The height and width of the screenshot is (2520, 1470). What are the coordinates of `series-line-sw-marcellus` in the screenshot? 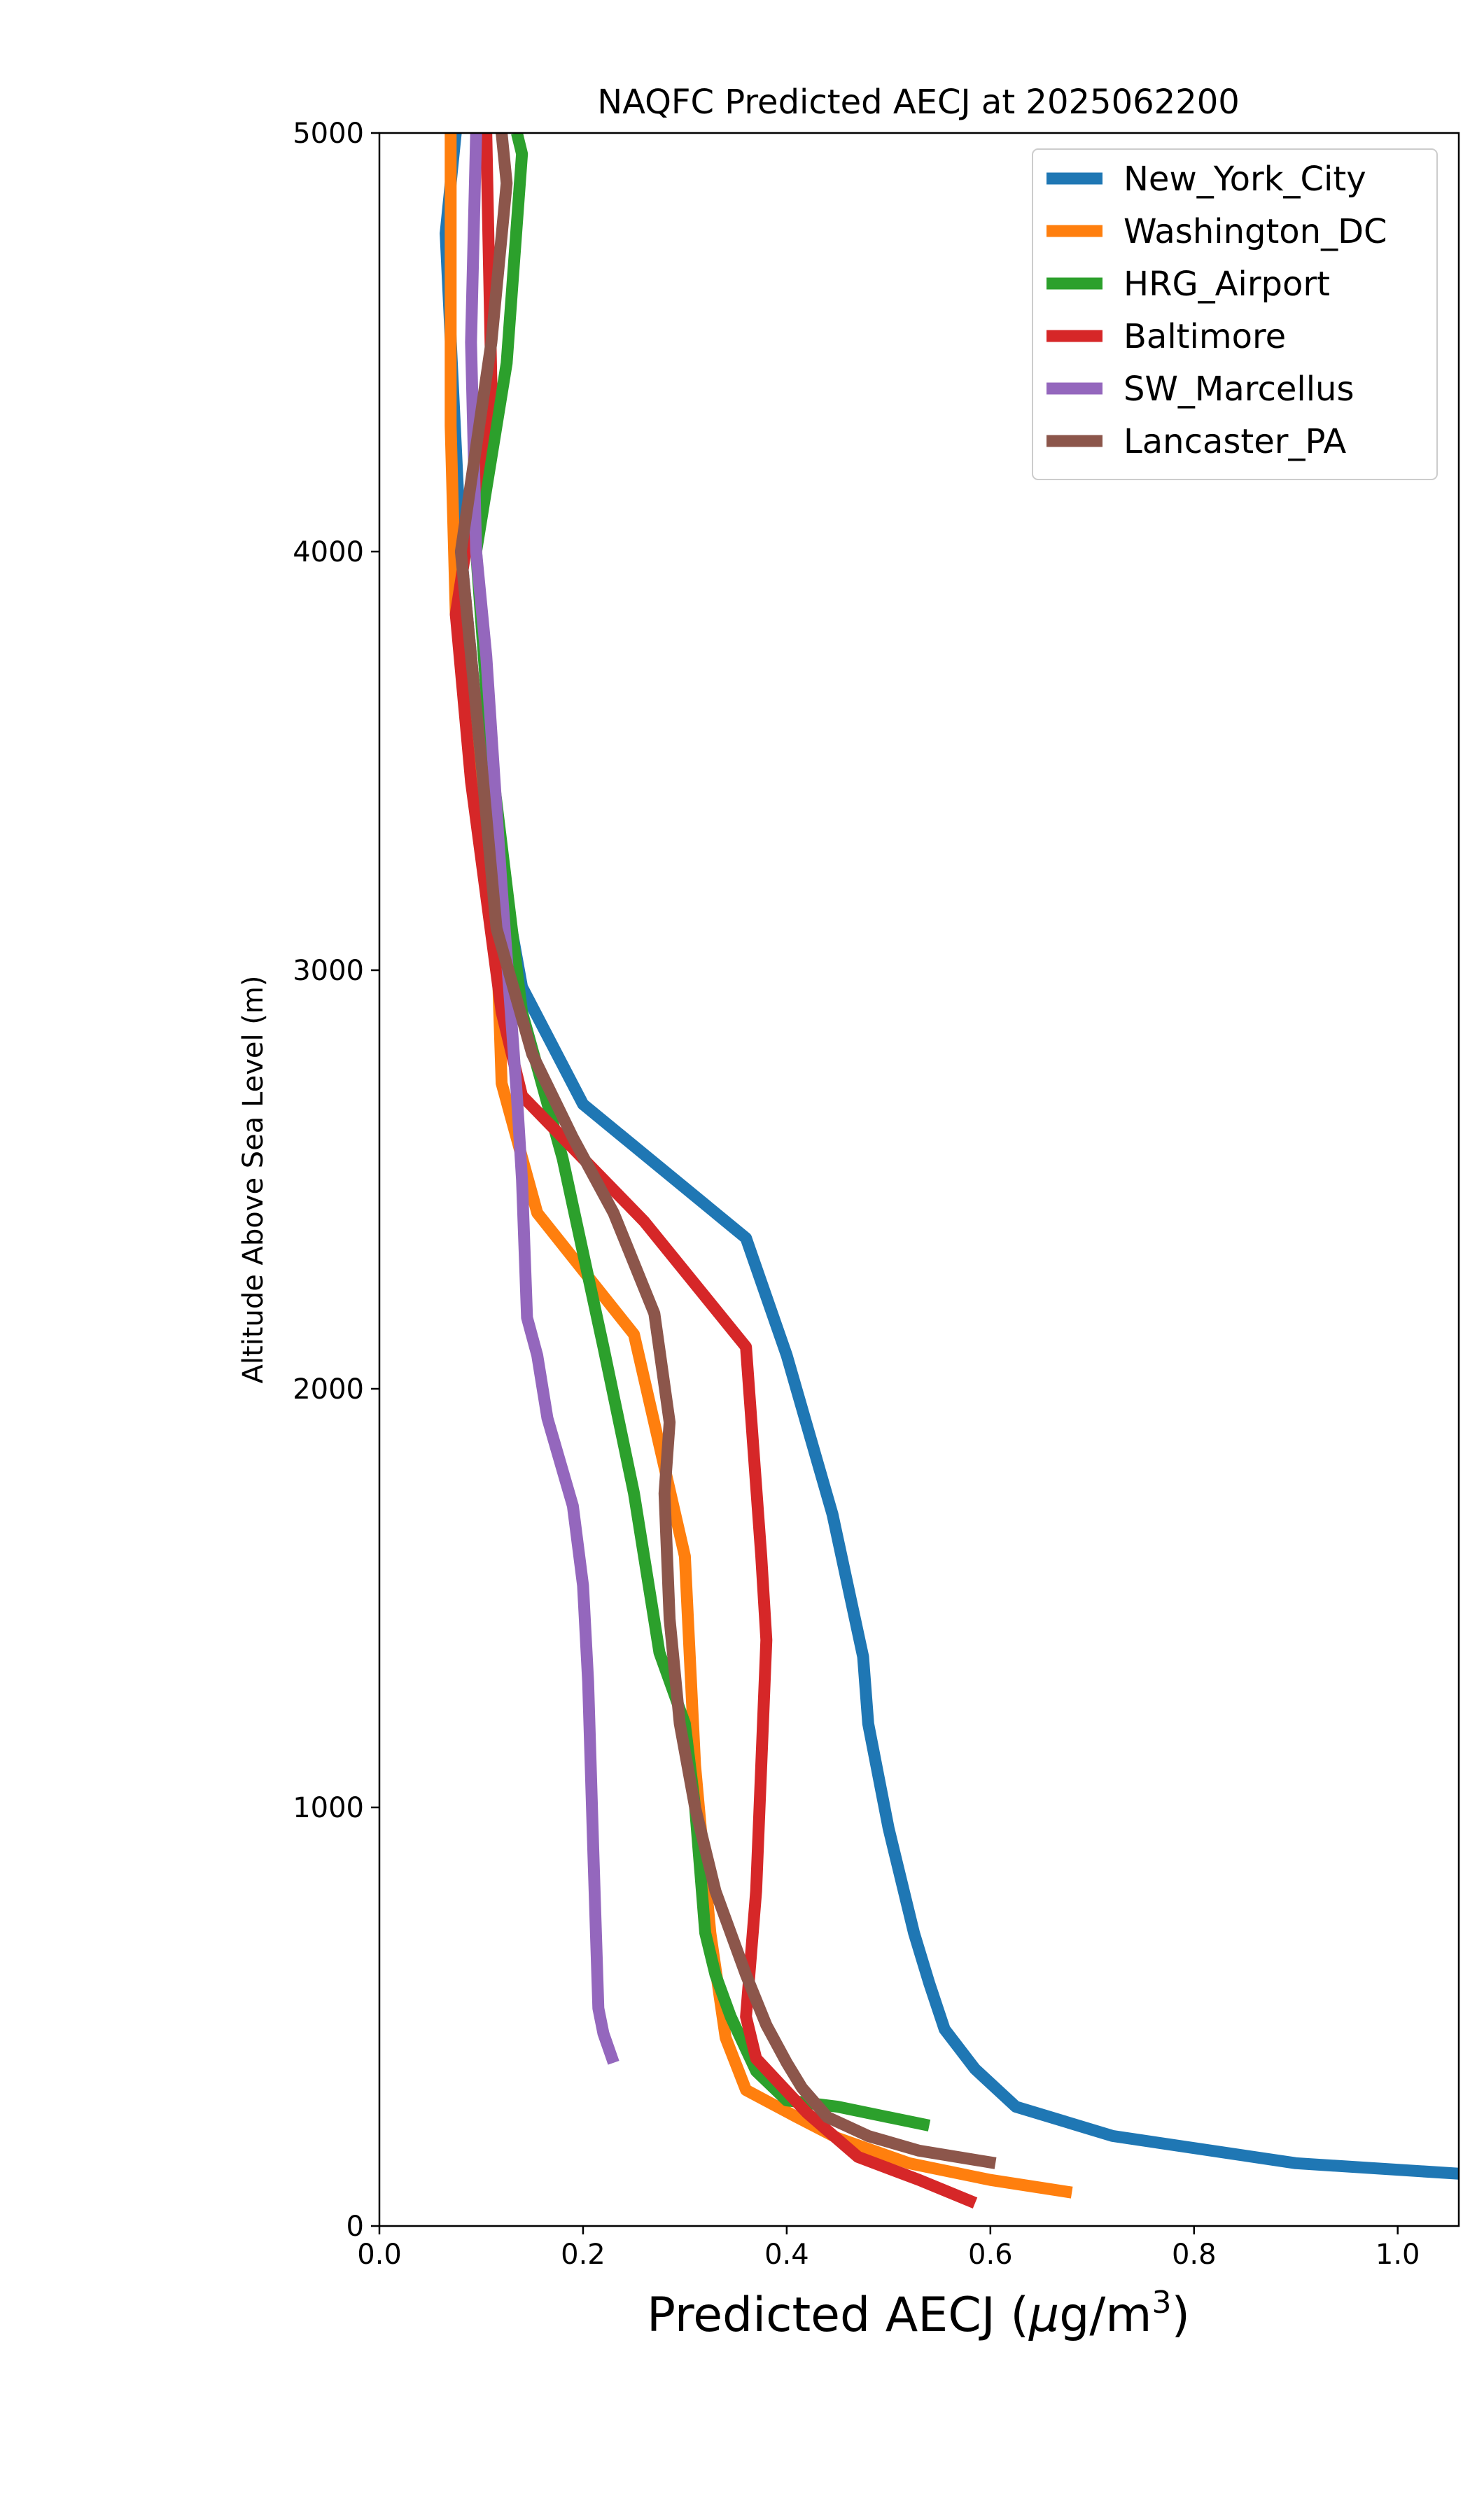 It's located at (542, 1099).